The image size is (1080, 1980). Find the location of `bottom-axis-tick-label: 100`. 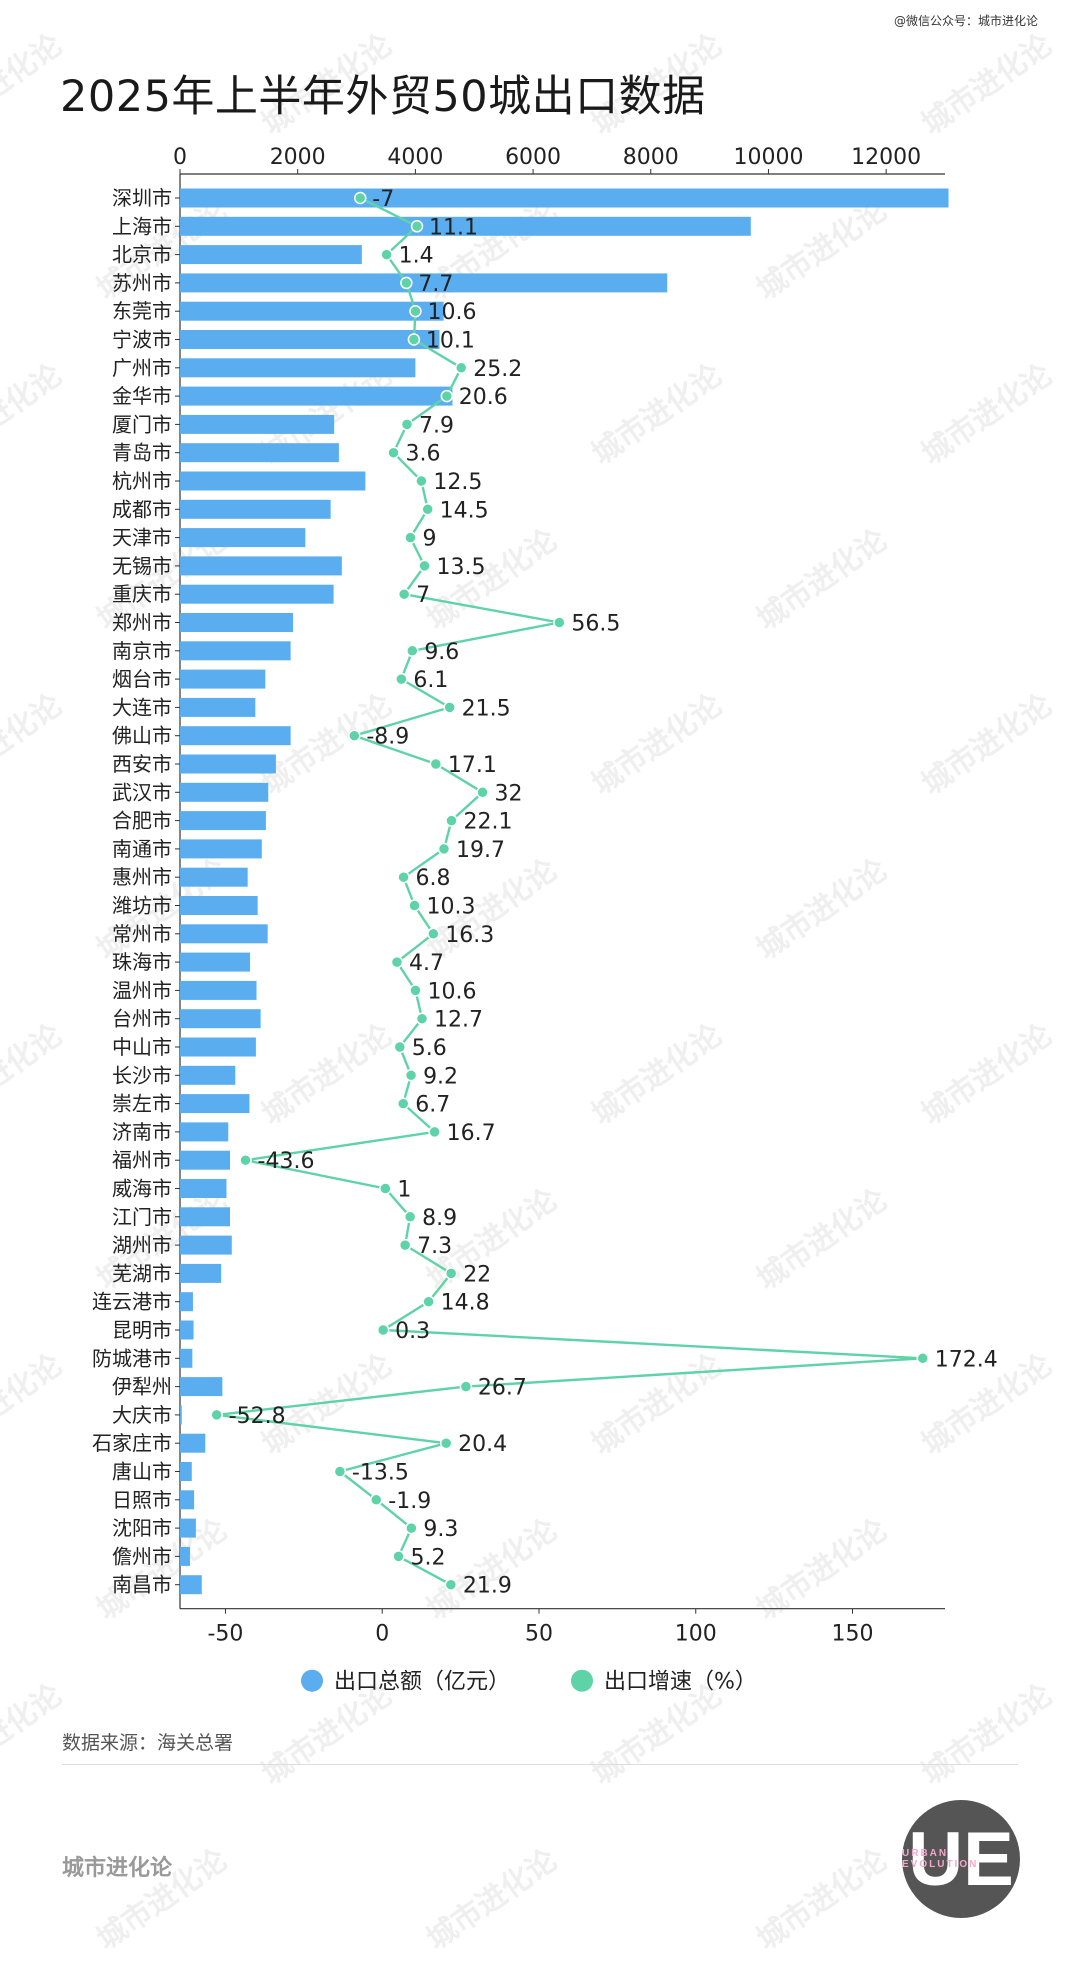

bottom-axis-tick-label: 100 is located at coordinates (696, 1634).